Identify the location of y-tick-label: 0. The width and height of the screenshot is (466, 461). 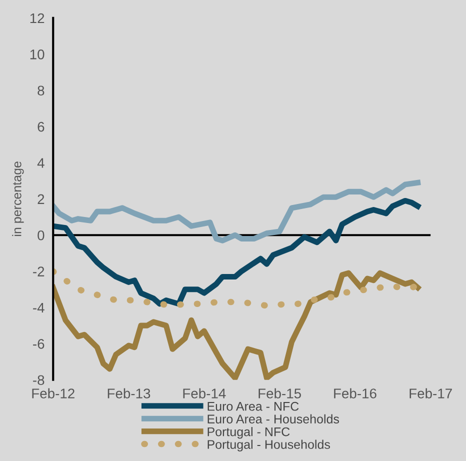
(41, 235).